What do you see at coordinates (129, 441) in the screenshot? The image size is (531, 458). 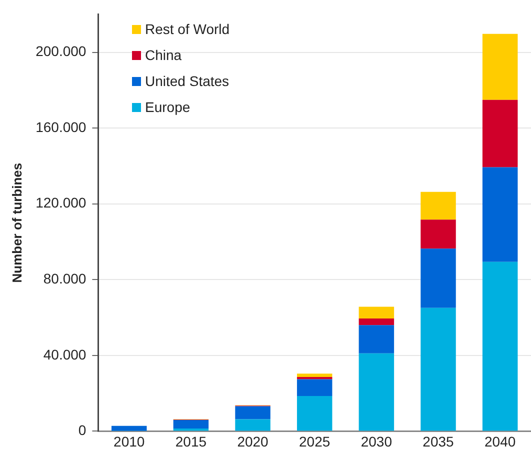 I see `x-tick-label: 2010` at bounding box center [129, 441].